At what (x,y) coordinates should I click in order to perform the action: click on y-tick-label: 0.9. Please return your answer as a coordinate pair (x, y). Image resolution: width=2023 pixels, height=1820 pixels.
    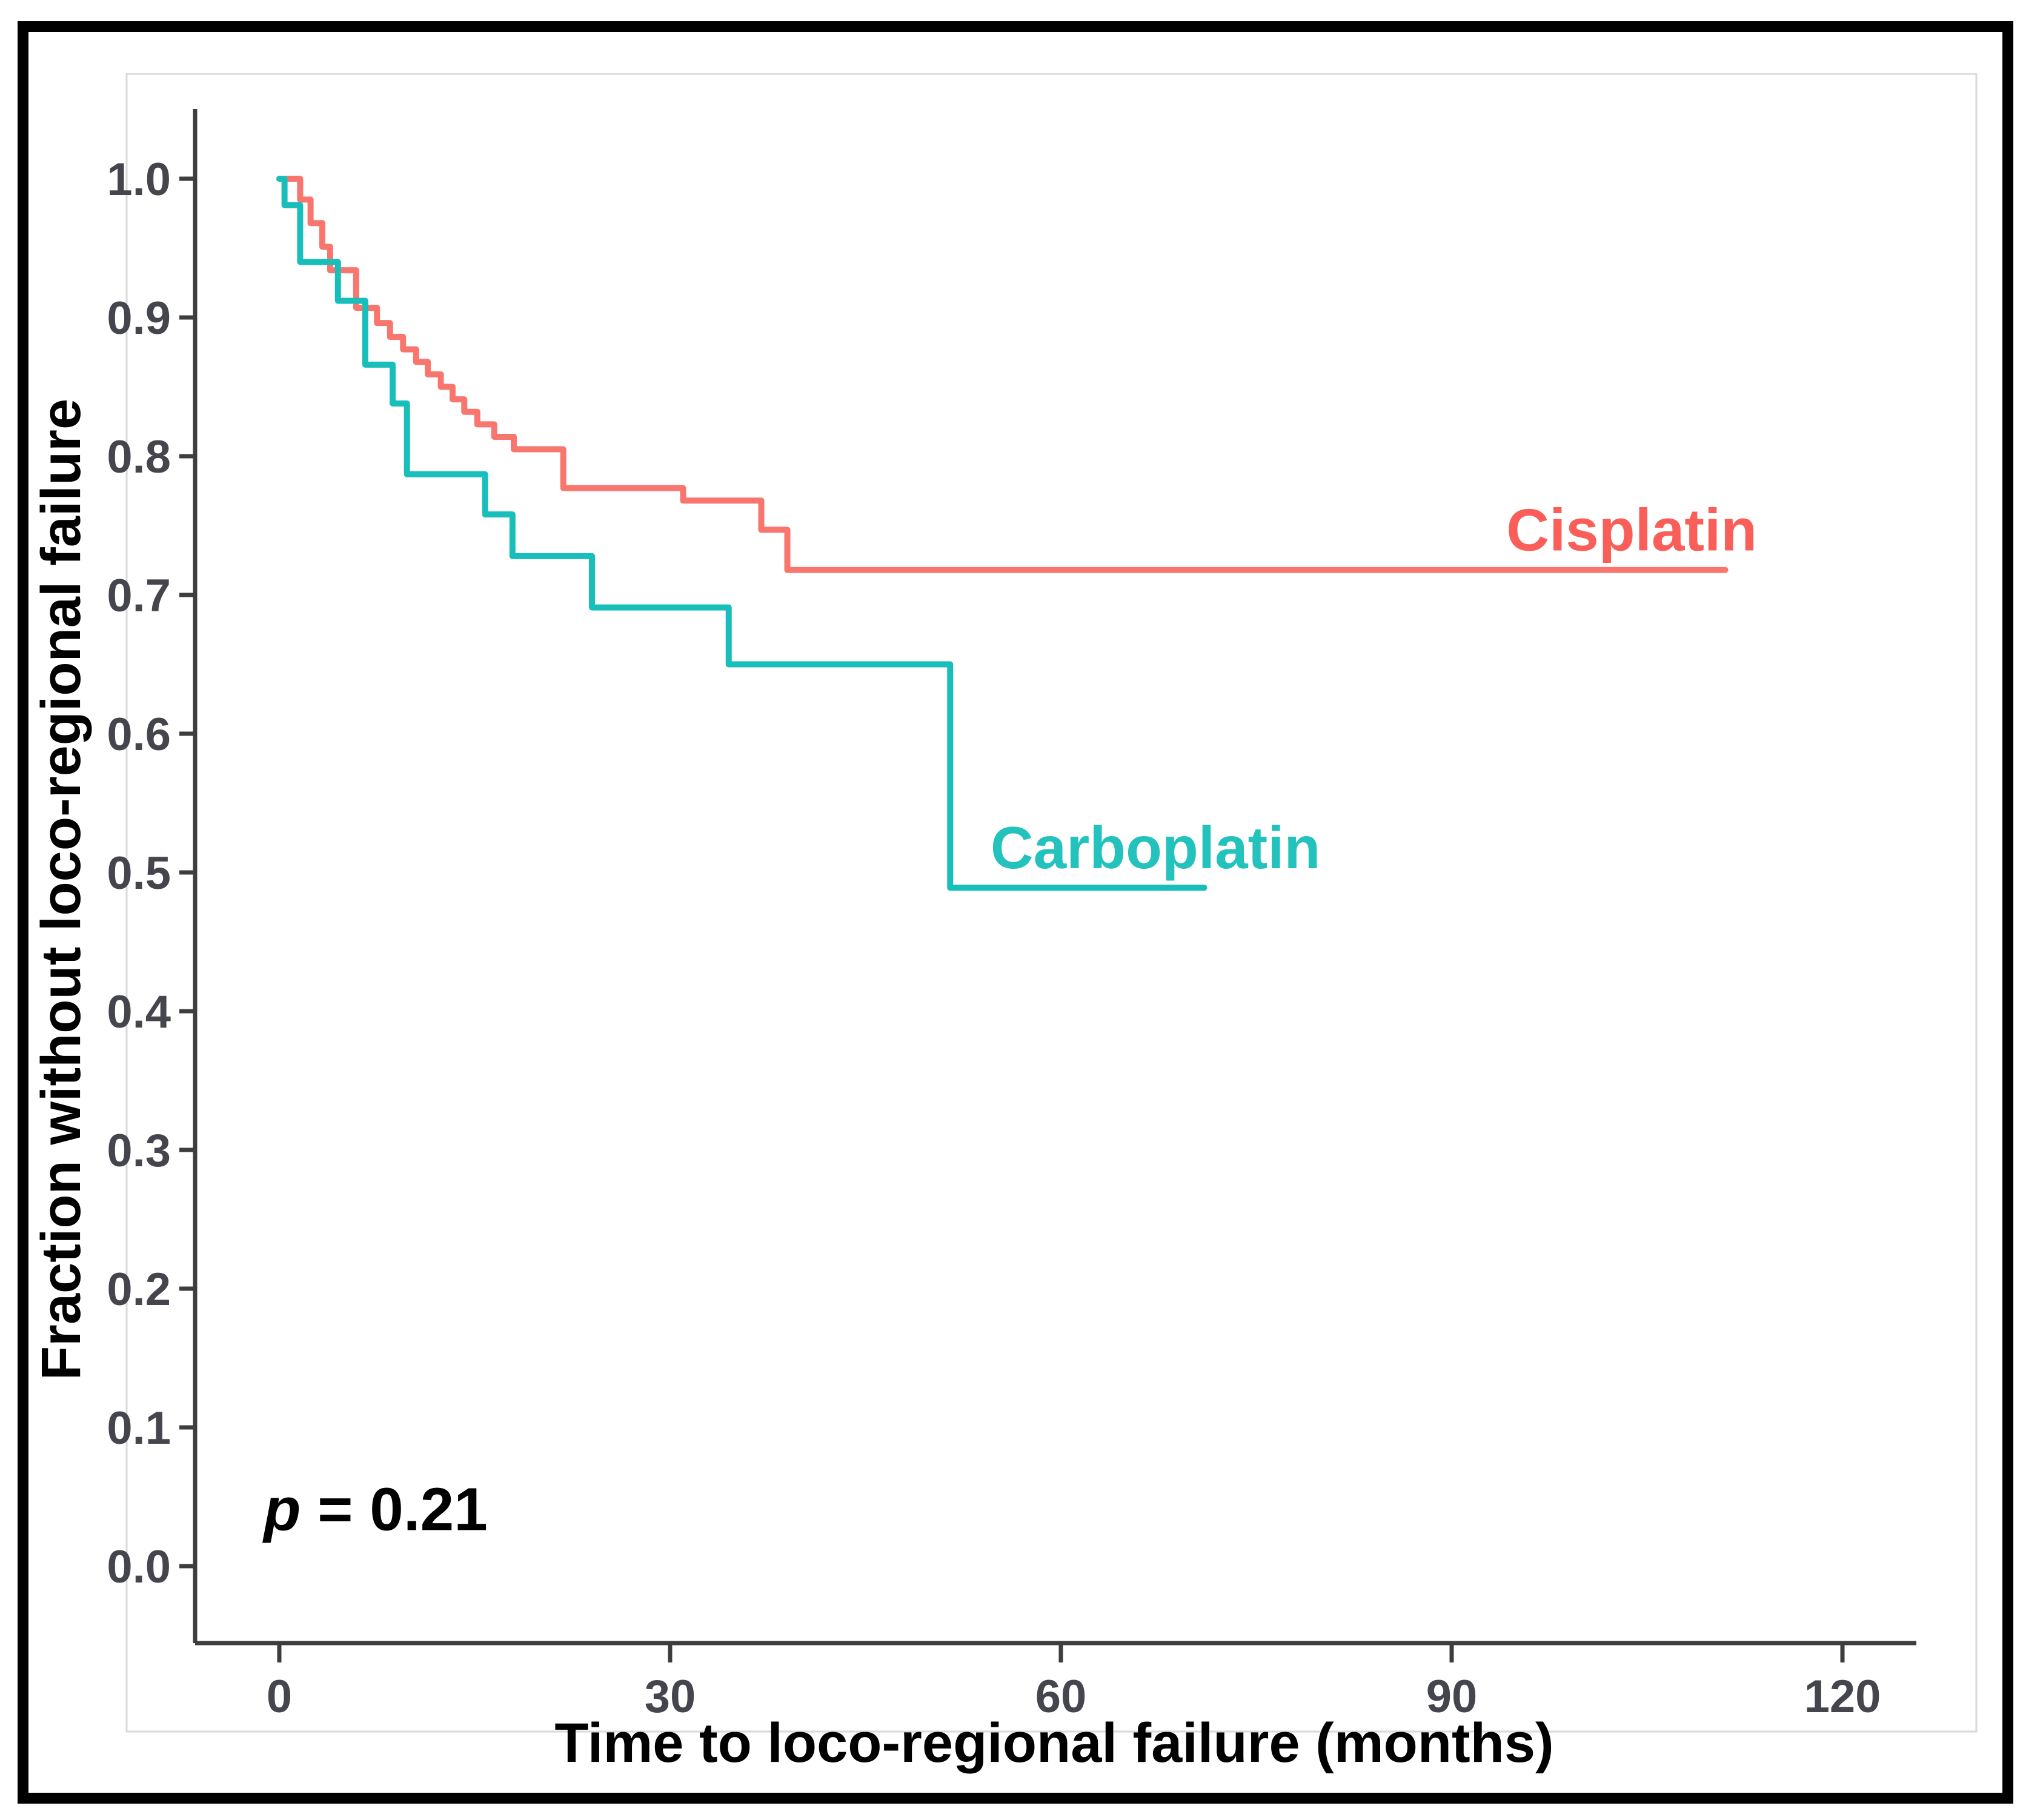
    Looking at the image, I should click on (139, 318).